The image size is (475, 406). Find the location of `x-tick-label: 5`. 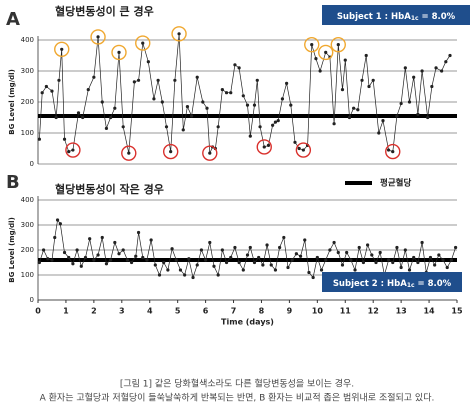

x-tick-label: 5 is located at coordinates (178, 311).